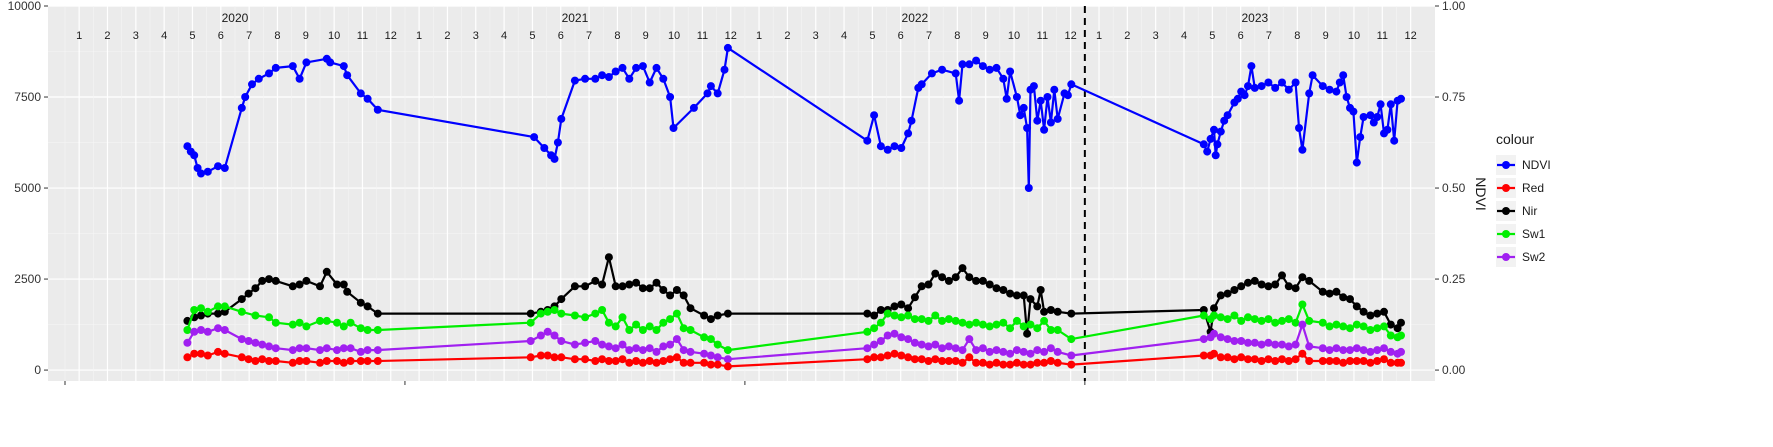 The image size is (1773, 447). Describe the element at coordinates (25, 6) in the screenshot. I see `left-tick-label: 10000` at that location.